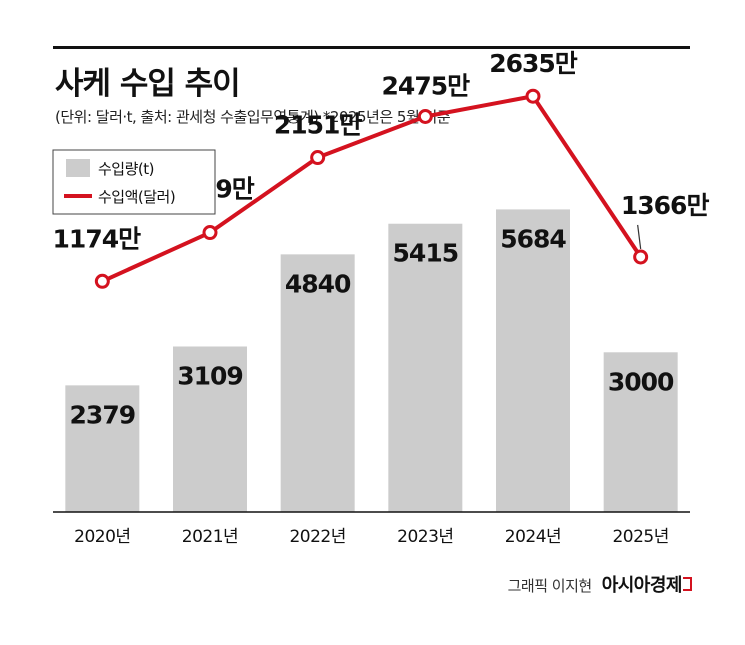  What do you see at coordinates (78, 168) in the screenshot?
I see `legend-bar-swatch` at bounding box center [78, 168].